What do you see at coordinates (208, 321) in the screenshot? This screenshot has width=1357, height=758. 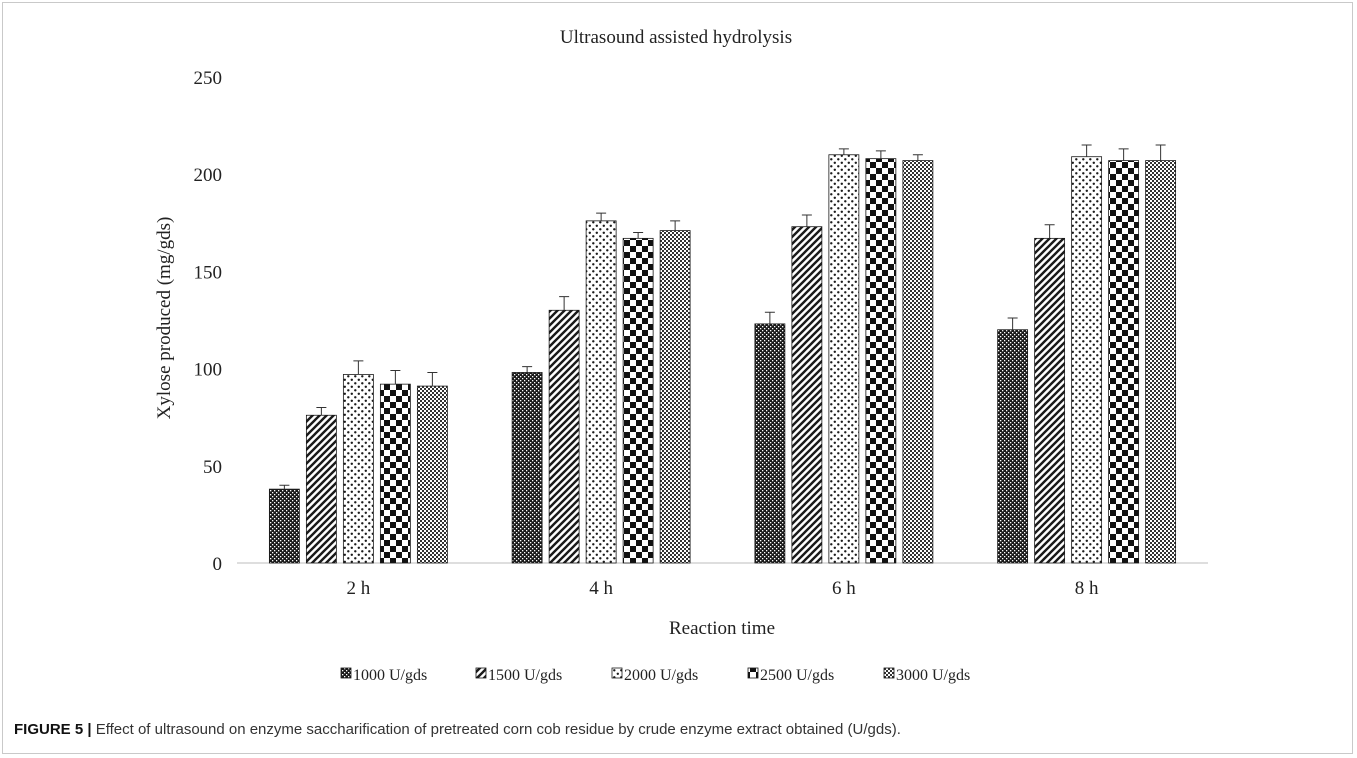 I see `y-tick-labels: 0 50 100 150 200 250` at bounding box center [208, 321].